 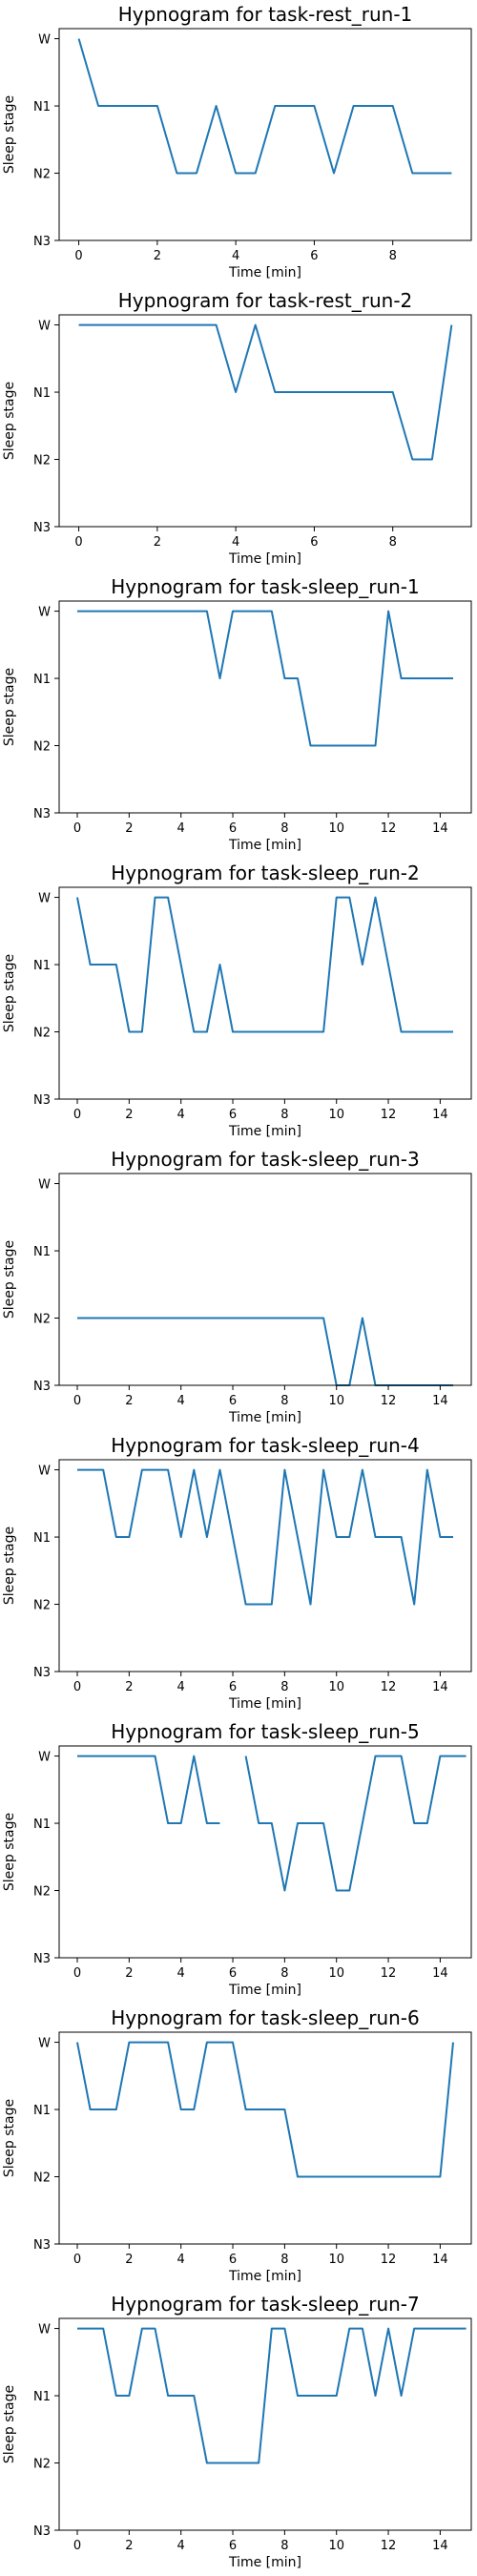 What do you see at coordinates (265, 300) in the screenshot?
I see `chart-title: Hypnogram for task-rest_run-2` at bounding box center [265, 300].